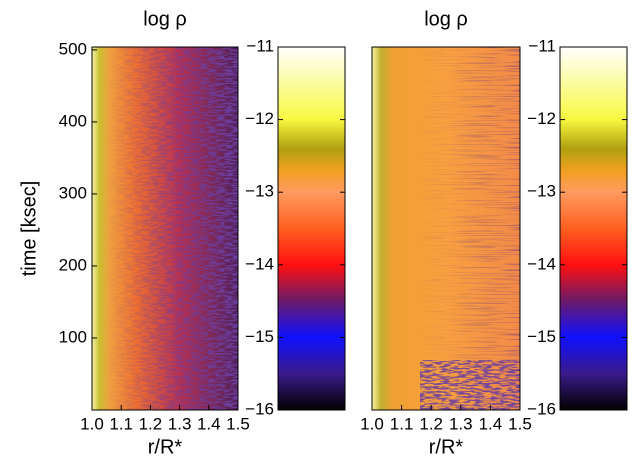 The height and width of the screenshot is (467, 634). I want to click on y-tick-label: 300, so click(73, 192).